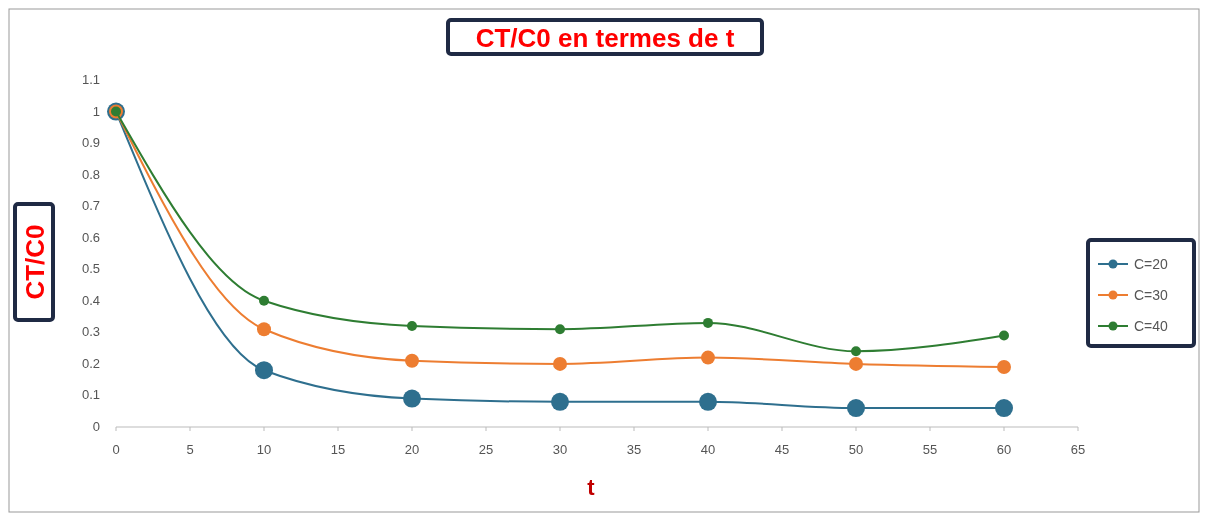  I want to click on x-tick-label: 55, so click(930, 449).